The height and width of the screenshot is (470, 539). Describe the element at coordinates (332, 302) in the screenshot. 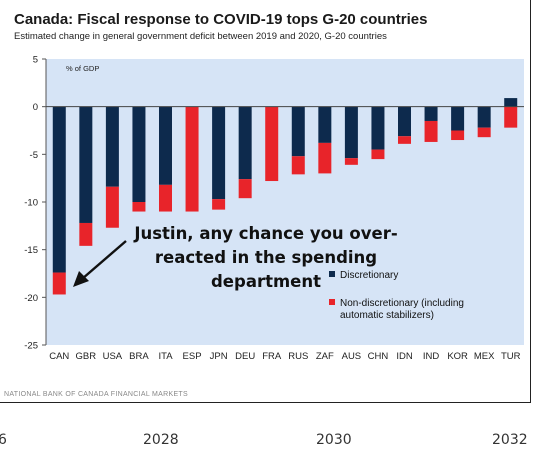

I see `legend-swatch-non-discretionary` at that location.